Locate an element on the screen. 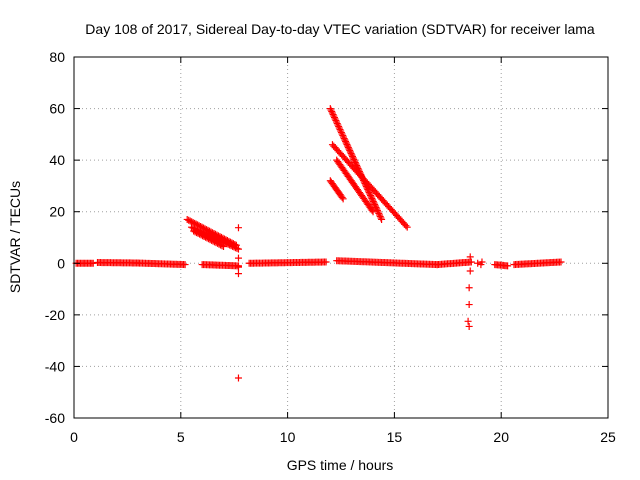  y-tick-labels: -60 -40 -20 0 20 40 60 80 is located at coordinates (55, 237).